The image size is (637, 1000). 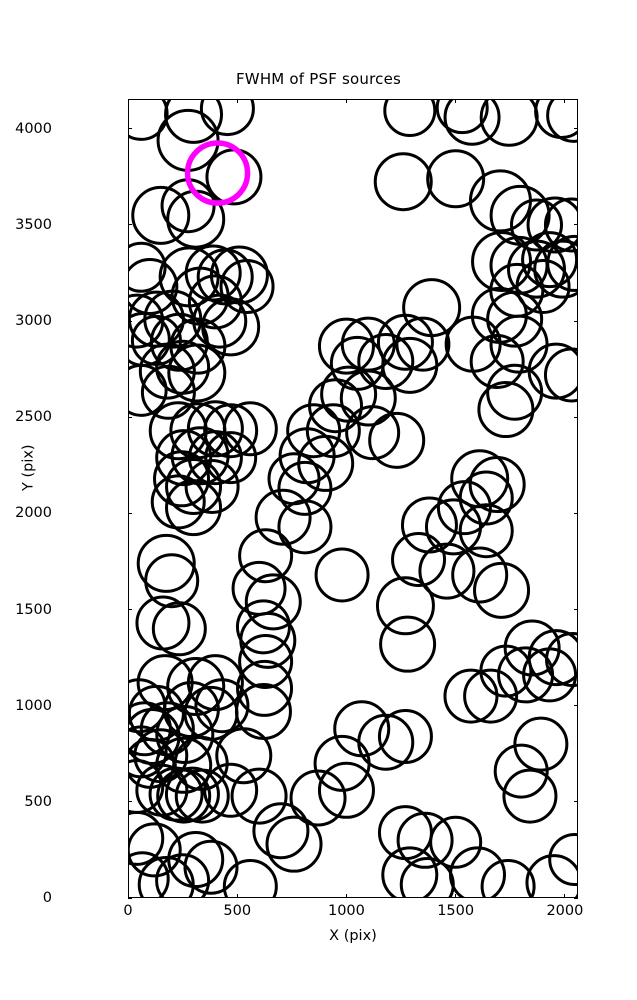 What do you see at coordinates (217, 173) in the screenshot?
I see `highlighted-psf-source-circle` at bounding box center [217, 173].